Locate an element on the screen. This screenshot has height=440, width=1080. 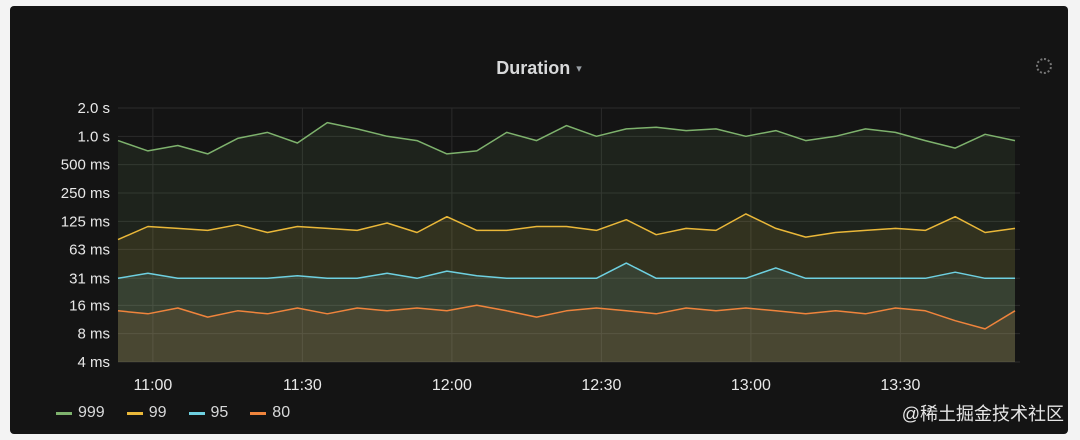
y-tick-label: 31 ms is located at coordinates (89, 278).